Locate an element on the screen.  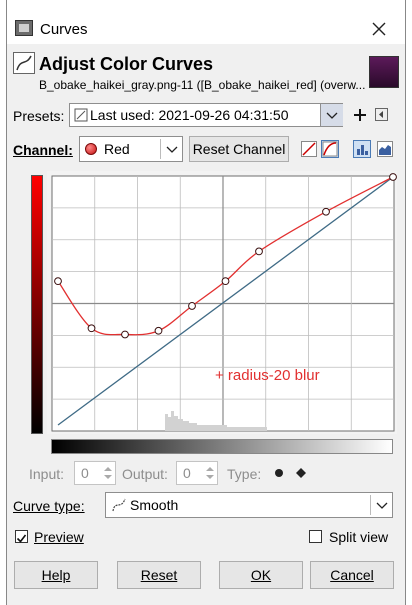
input-value: 0 is located at coordinates (85, 473).